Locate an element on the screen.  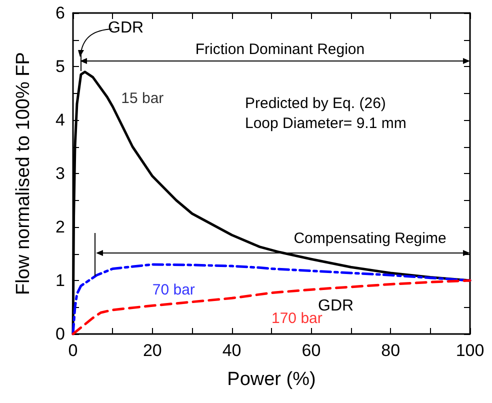
y-tick-label: 0 is located at coordinates (60, 334).